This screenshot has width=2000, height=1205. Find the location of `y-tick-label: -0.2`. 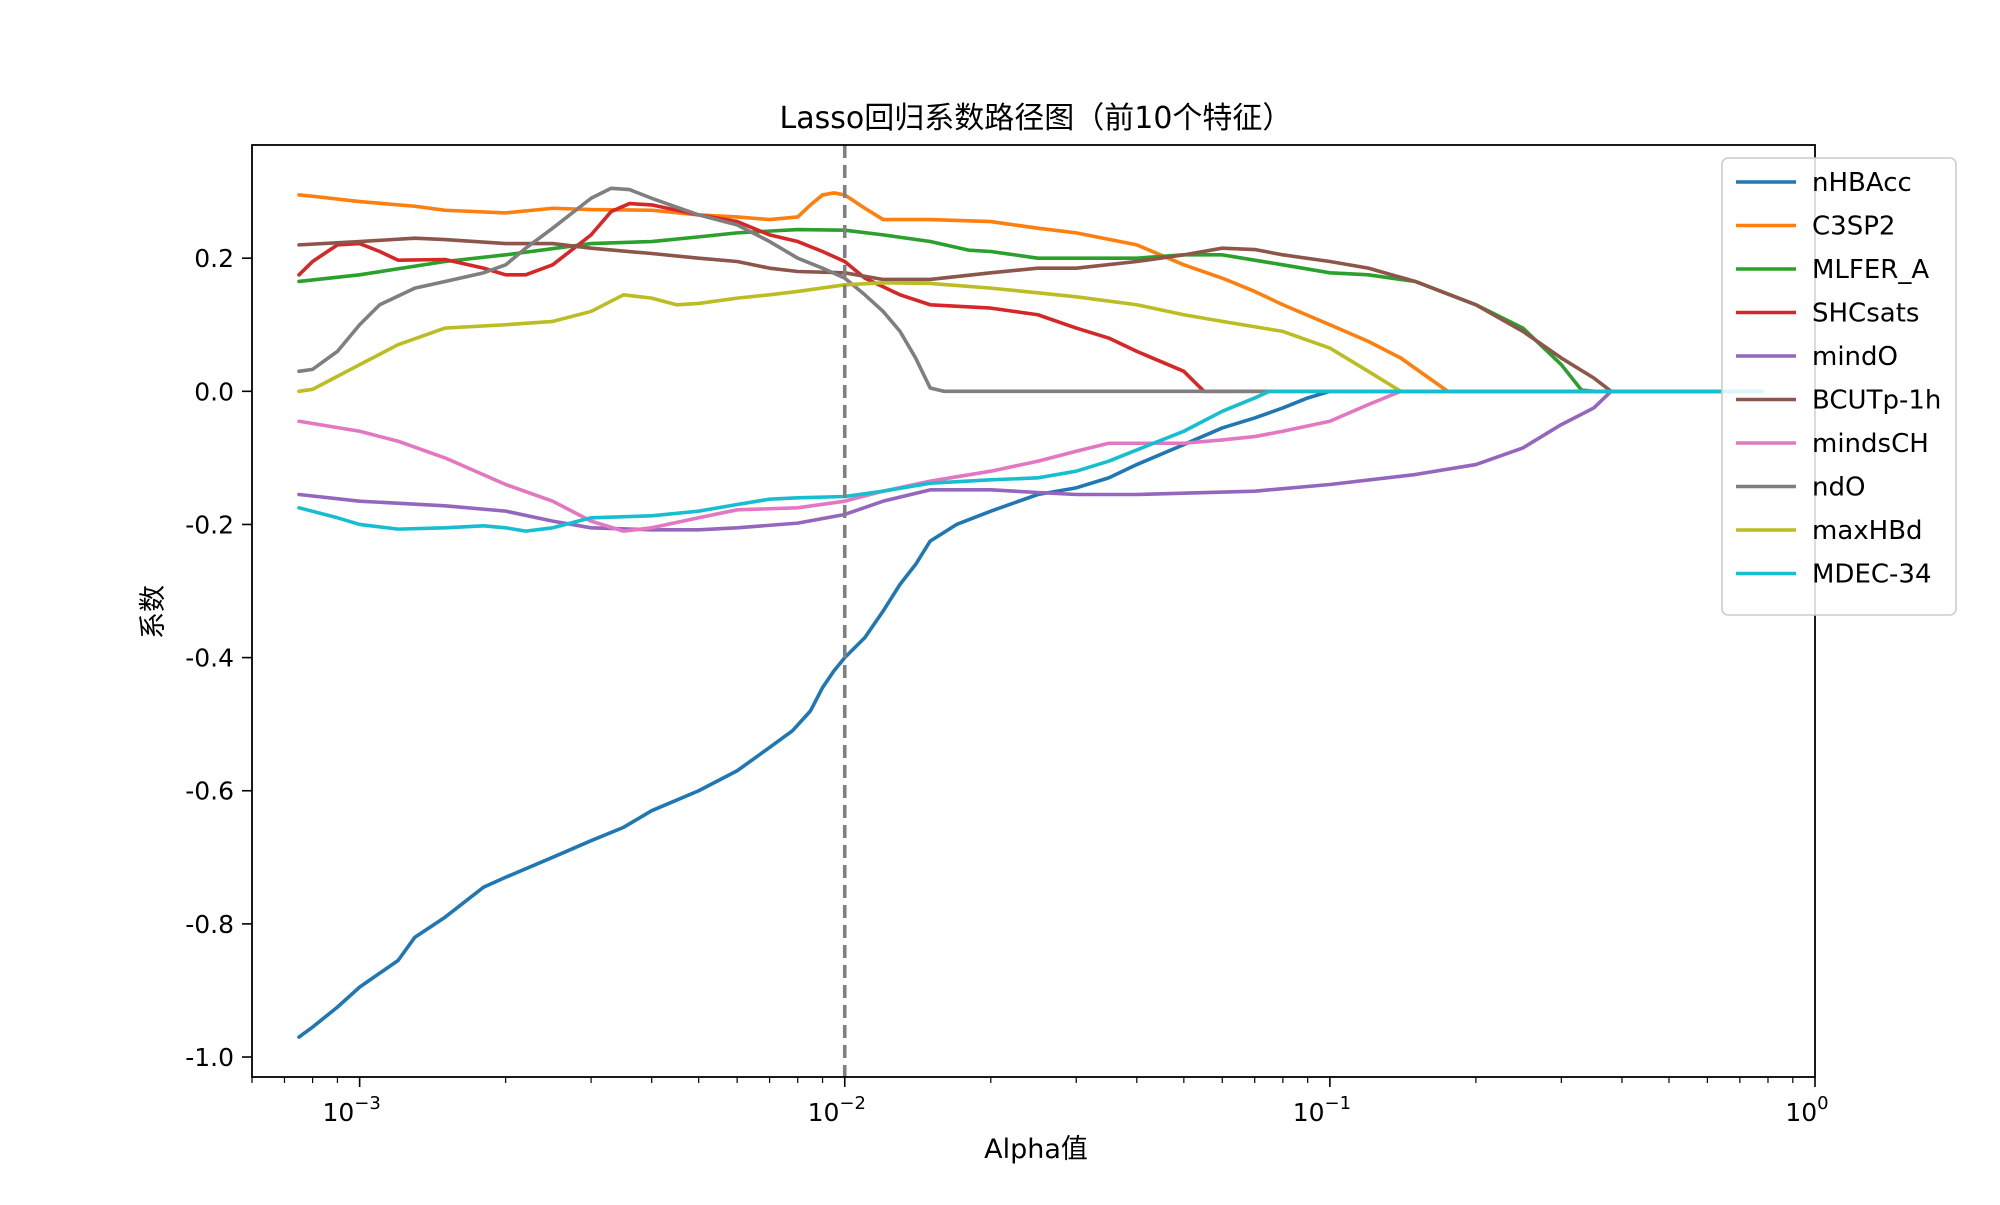

y-tick-label: -0.2 is located at coordinates (209, 524).